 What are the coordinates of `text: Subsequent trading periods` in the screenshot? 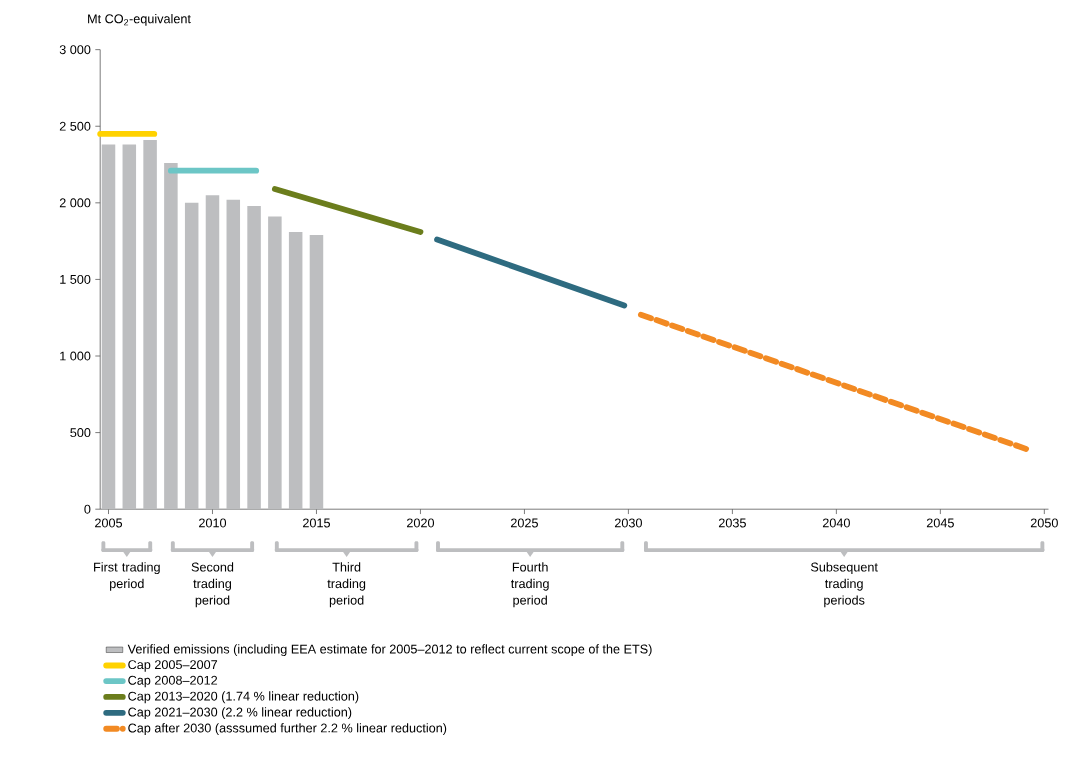 It's located at (844, 585).